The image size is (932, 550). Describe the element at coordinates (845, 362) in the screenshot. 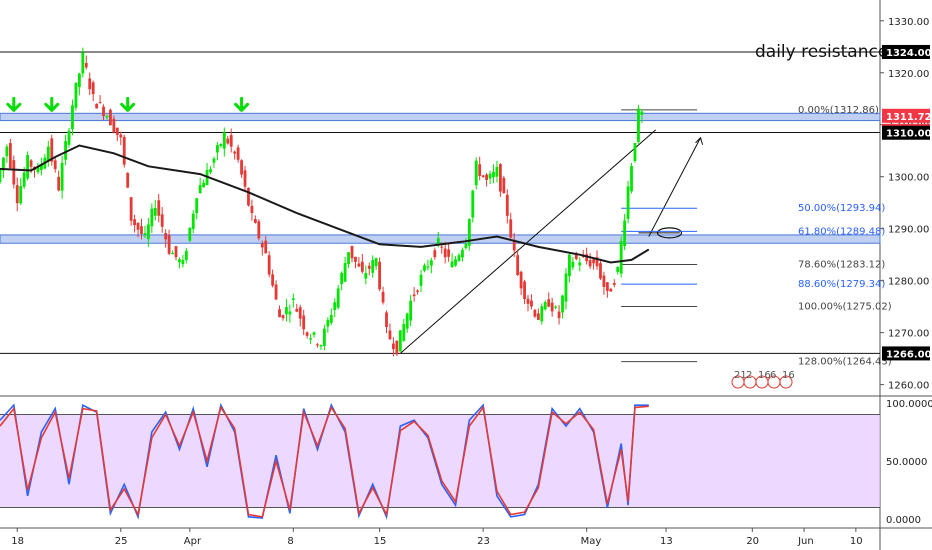

I see `fib-label-6: 128.00%(1264.43)` at that location.